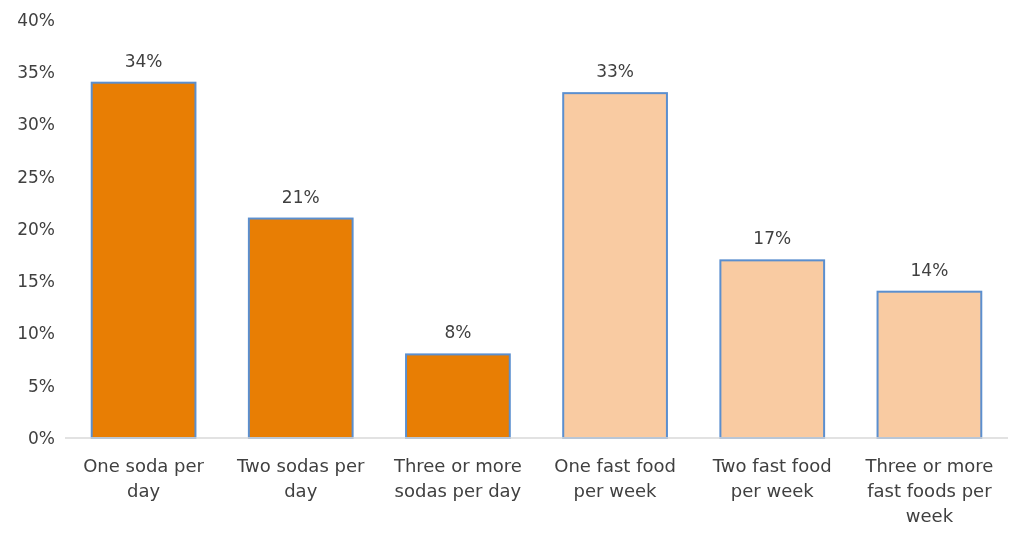 This screenshot has height=537, width=1013. Describe the element at coordinates (300, 196) in the screenshot. I see `data-label: 21%` at that location.